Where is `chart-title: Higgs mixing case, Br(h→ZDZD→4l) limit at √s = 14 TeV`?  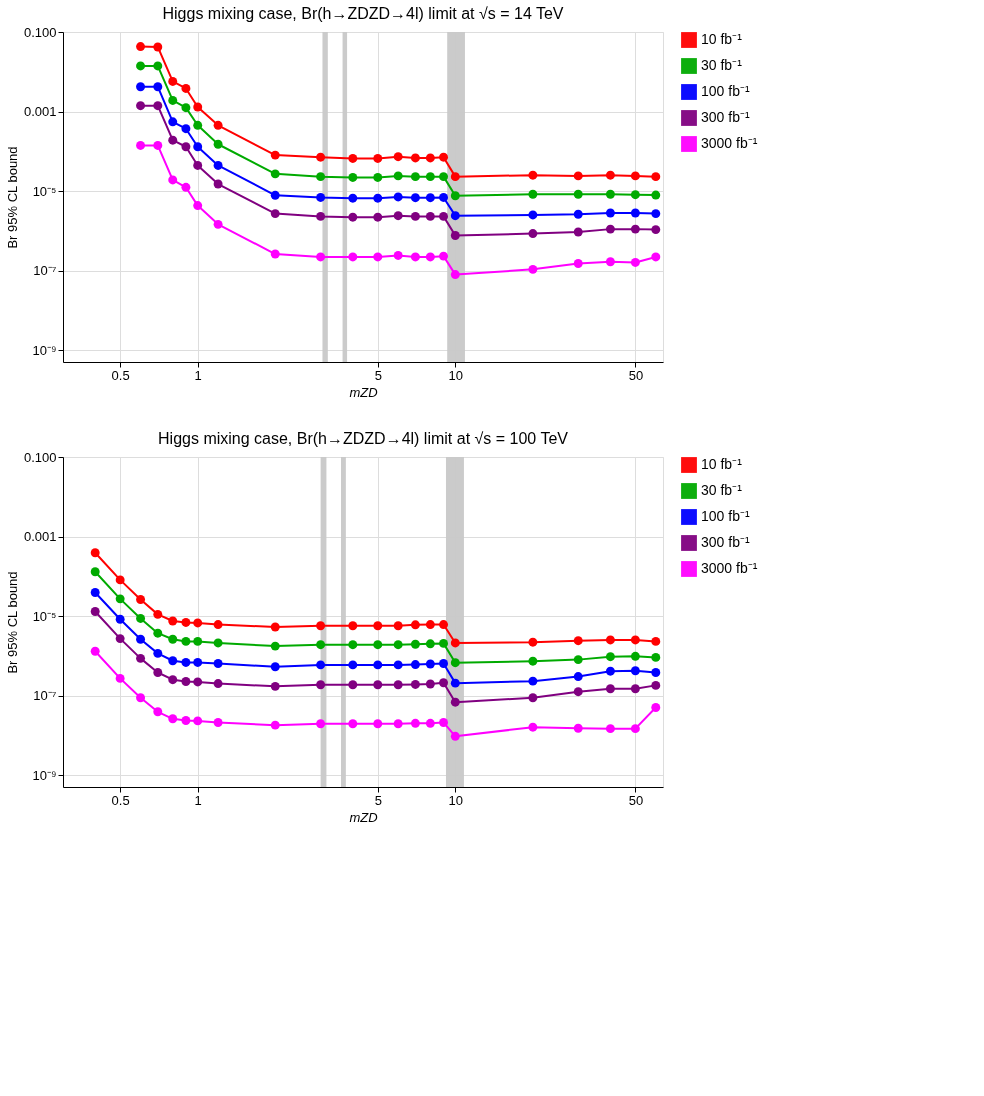
chart-title: Higgs mixing case, Br(h→ZDZD→4l) limit at √s = 14 TeV is located at coordinates (363, 13).